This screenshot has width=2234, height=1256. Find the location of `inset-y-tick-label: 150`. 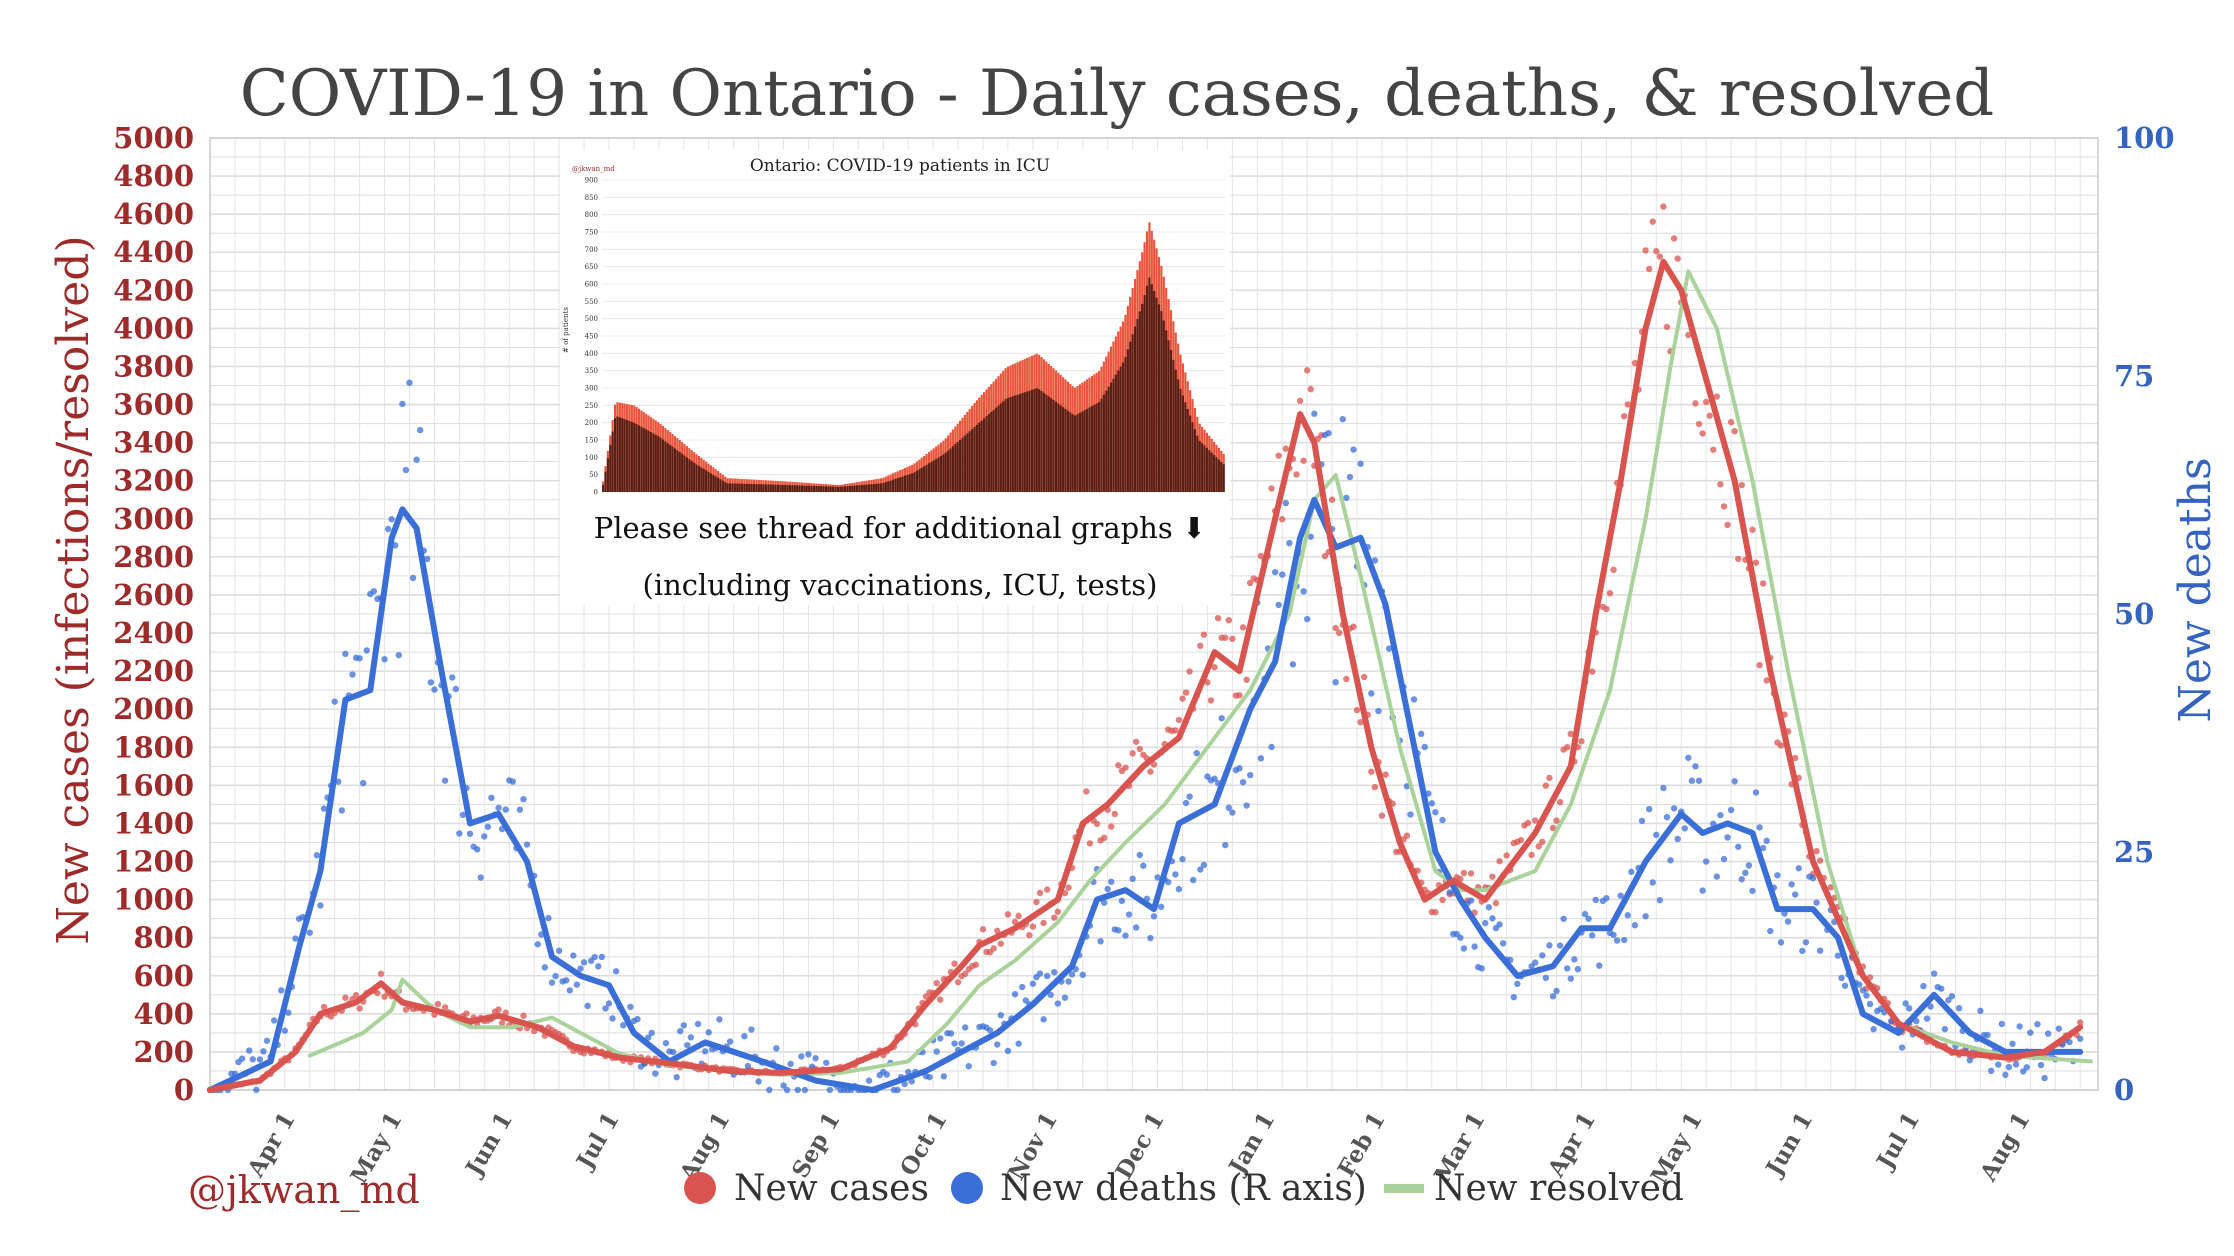

inset-y-tick-label: 150 is located at coordinates (591, 441).